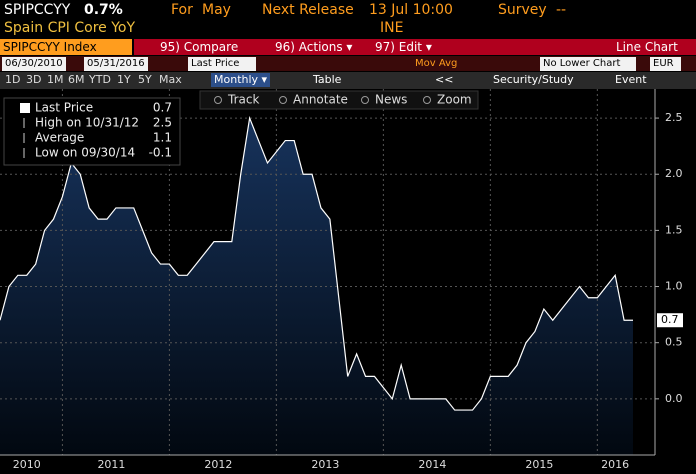 The width and height of the screenshot is (696, 474). Describe the element at coordinates (55, 79) in the screenshot. I see `period-button: 1M` at that location.